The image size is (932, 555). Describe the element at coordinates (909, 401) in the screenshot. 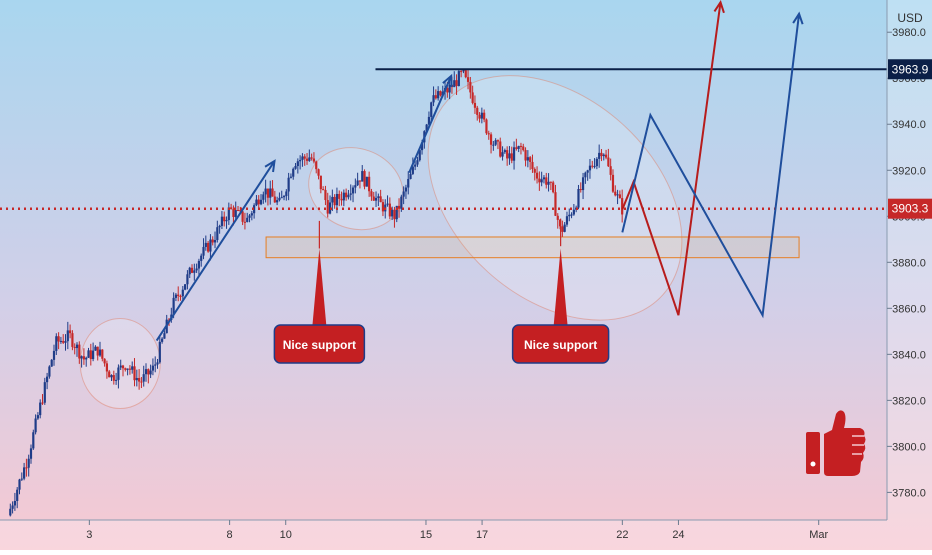

I see `y-tick-label: 3820.0` at that location.